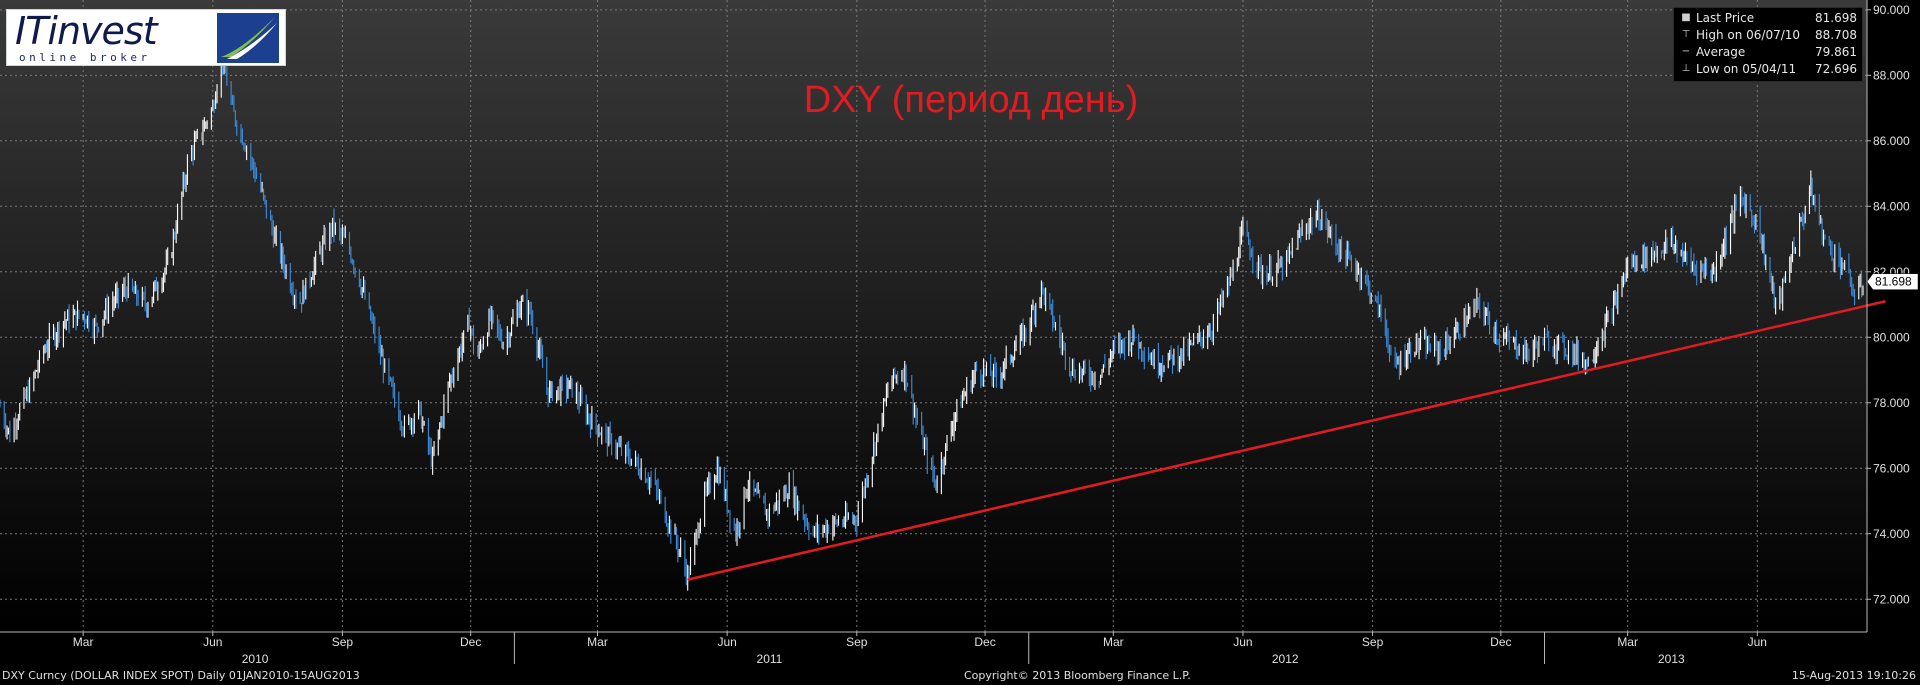  I want to click on y-tick-label: 80.000, so click(1891, 337).